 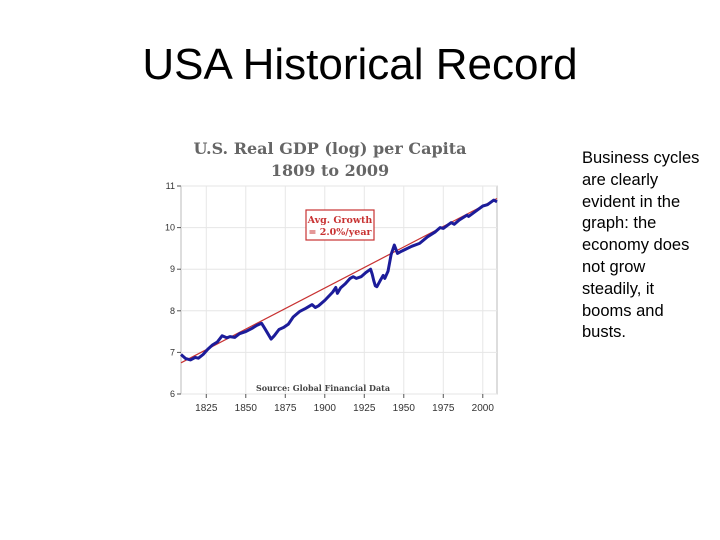 What do you see at coordinates (340, 220) in the screenshot?
I see `annotation-line-1: Avg. Growth` at bounding box center [340, 220].